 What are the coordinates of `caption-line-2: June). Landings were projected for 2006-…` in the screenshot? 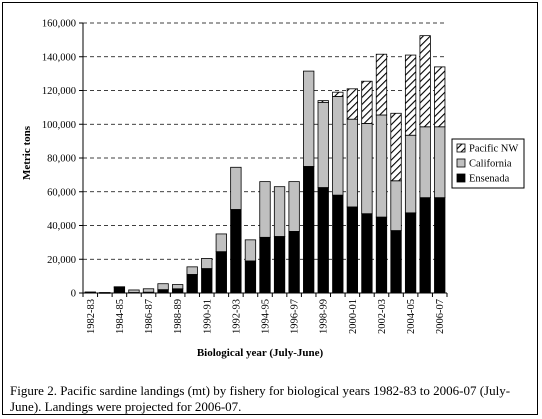 It's located at (126, 406).